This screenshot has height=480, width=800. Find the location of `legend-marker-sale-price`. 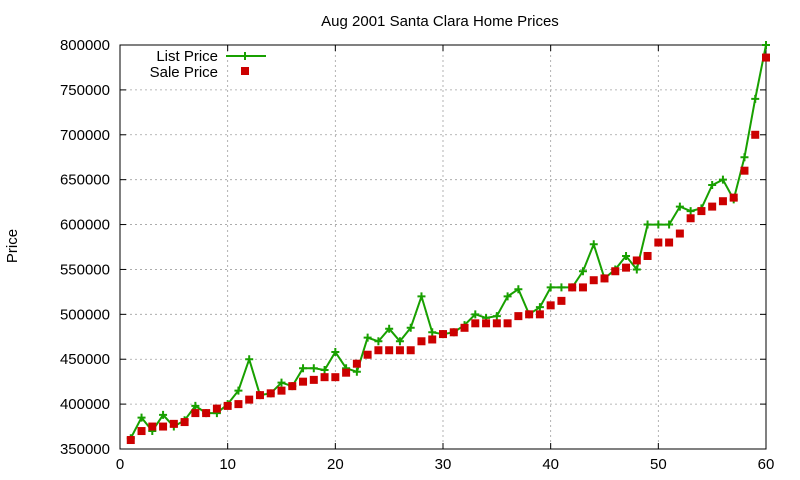

legend-marker-sale-price is located at coordinates (245, 71).